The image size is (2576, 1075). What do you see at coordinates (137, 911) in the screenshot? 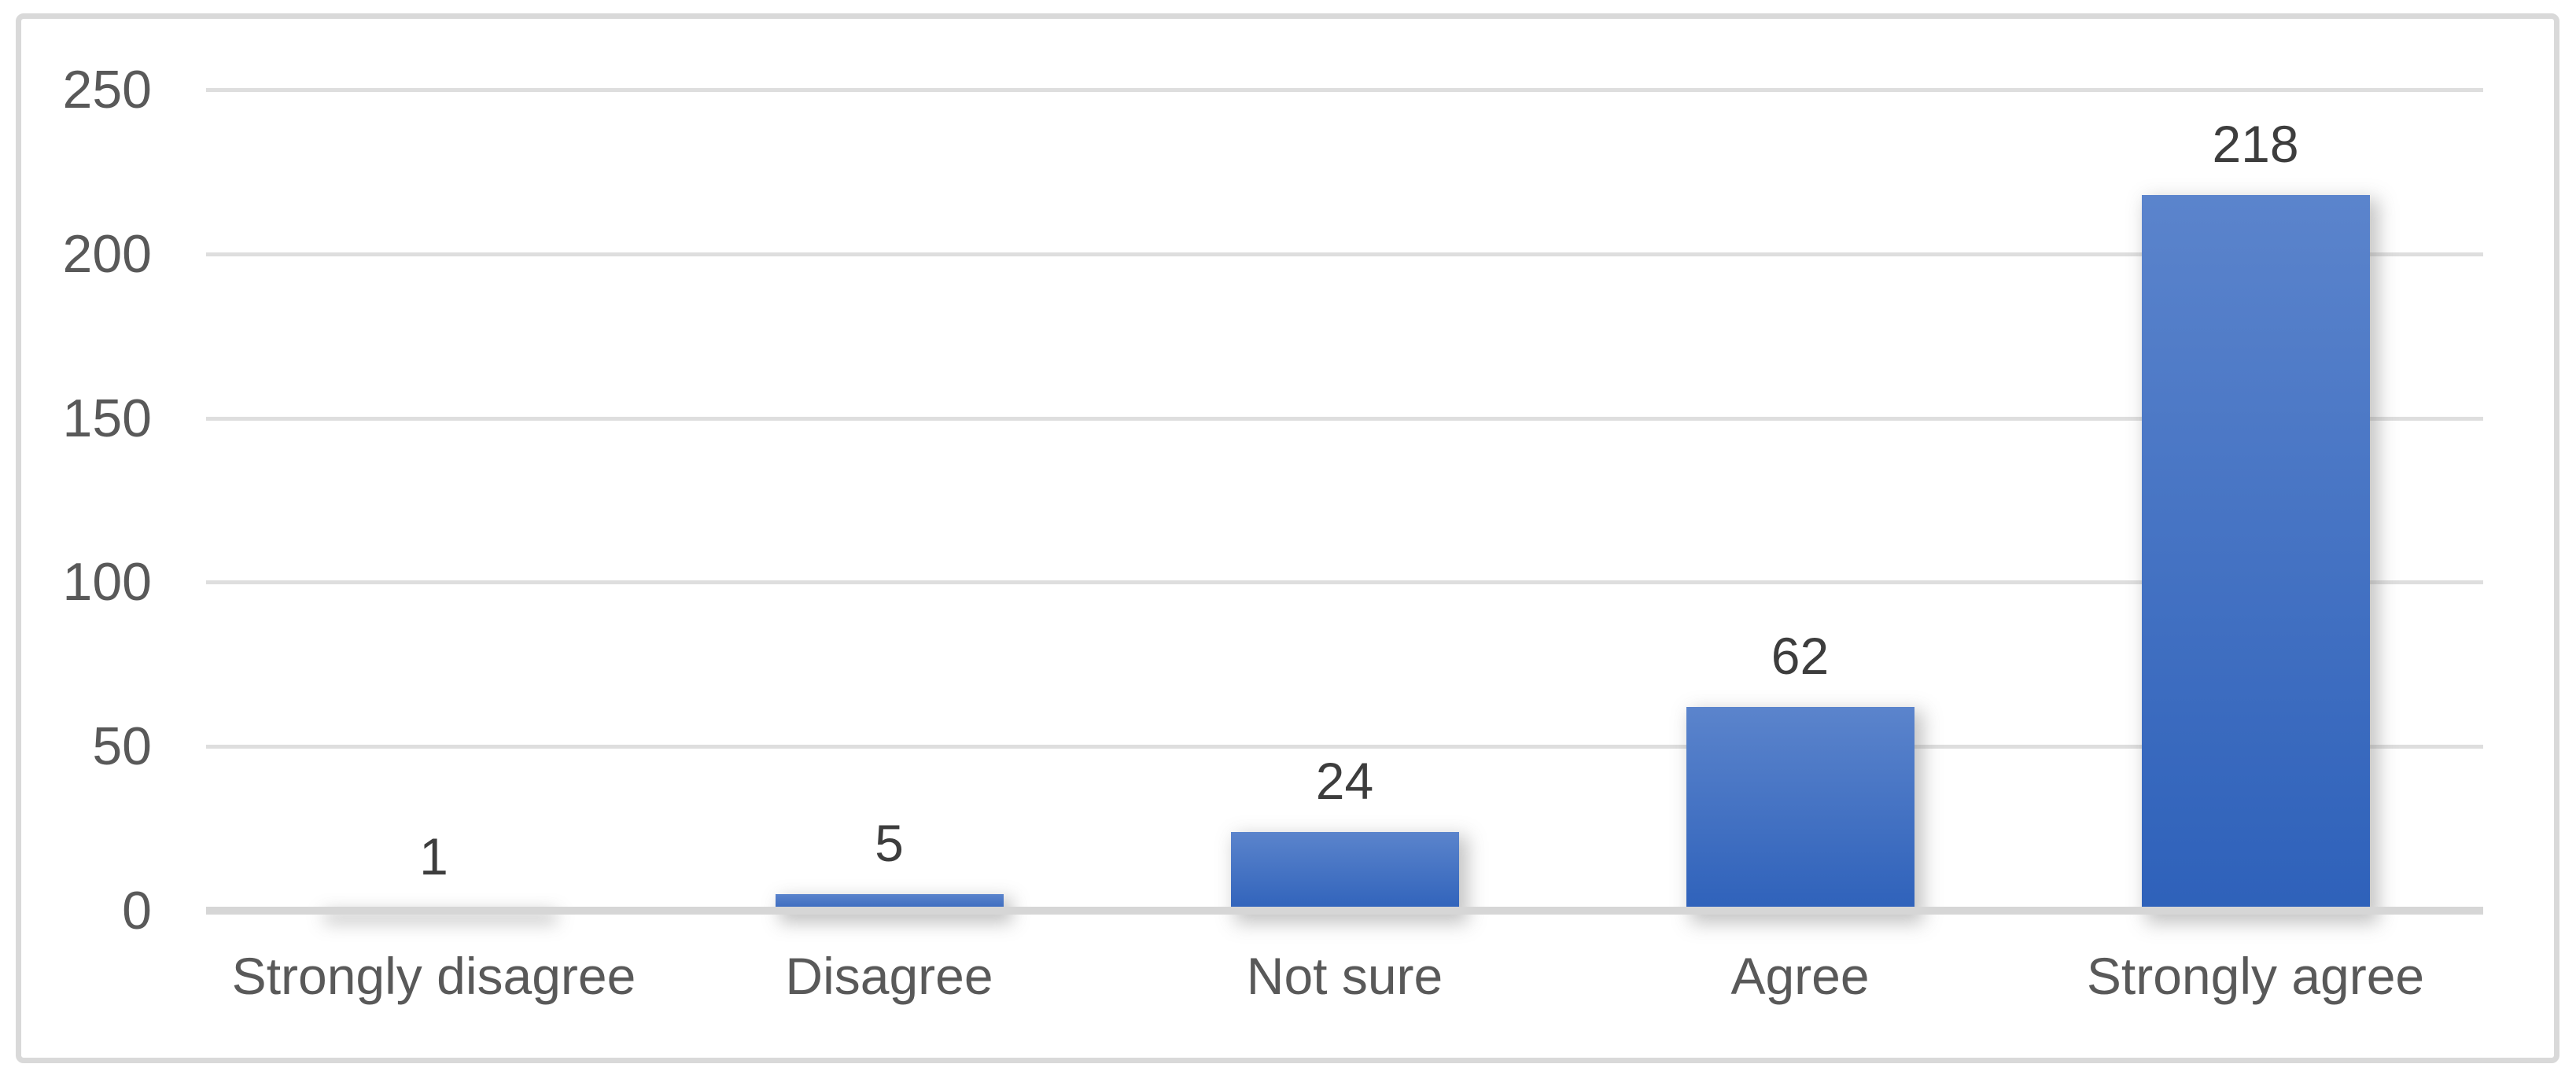
I see `y-tick-label-0: 0` at bounding box center [137, 911].